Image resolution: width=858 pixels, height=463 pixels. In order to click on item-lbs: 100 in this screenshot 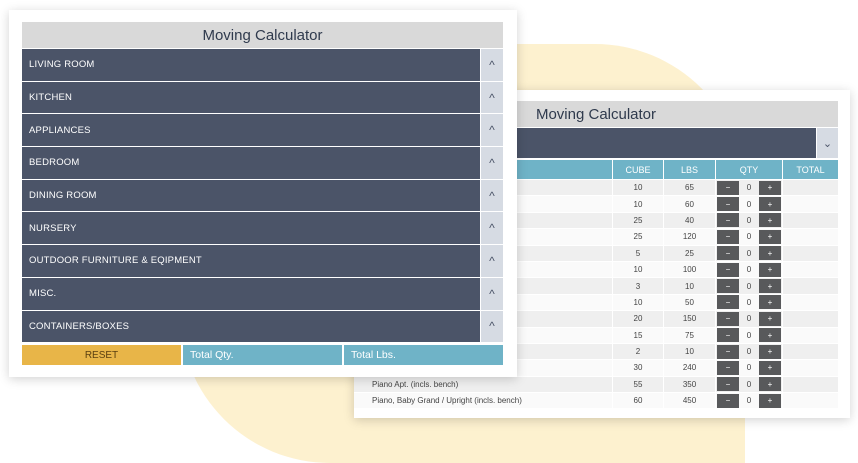, I will do `click(689, 270)`.